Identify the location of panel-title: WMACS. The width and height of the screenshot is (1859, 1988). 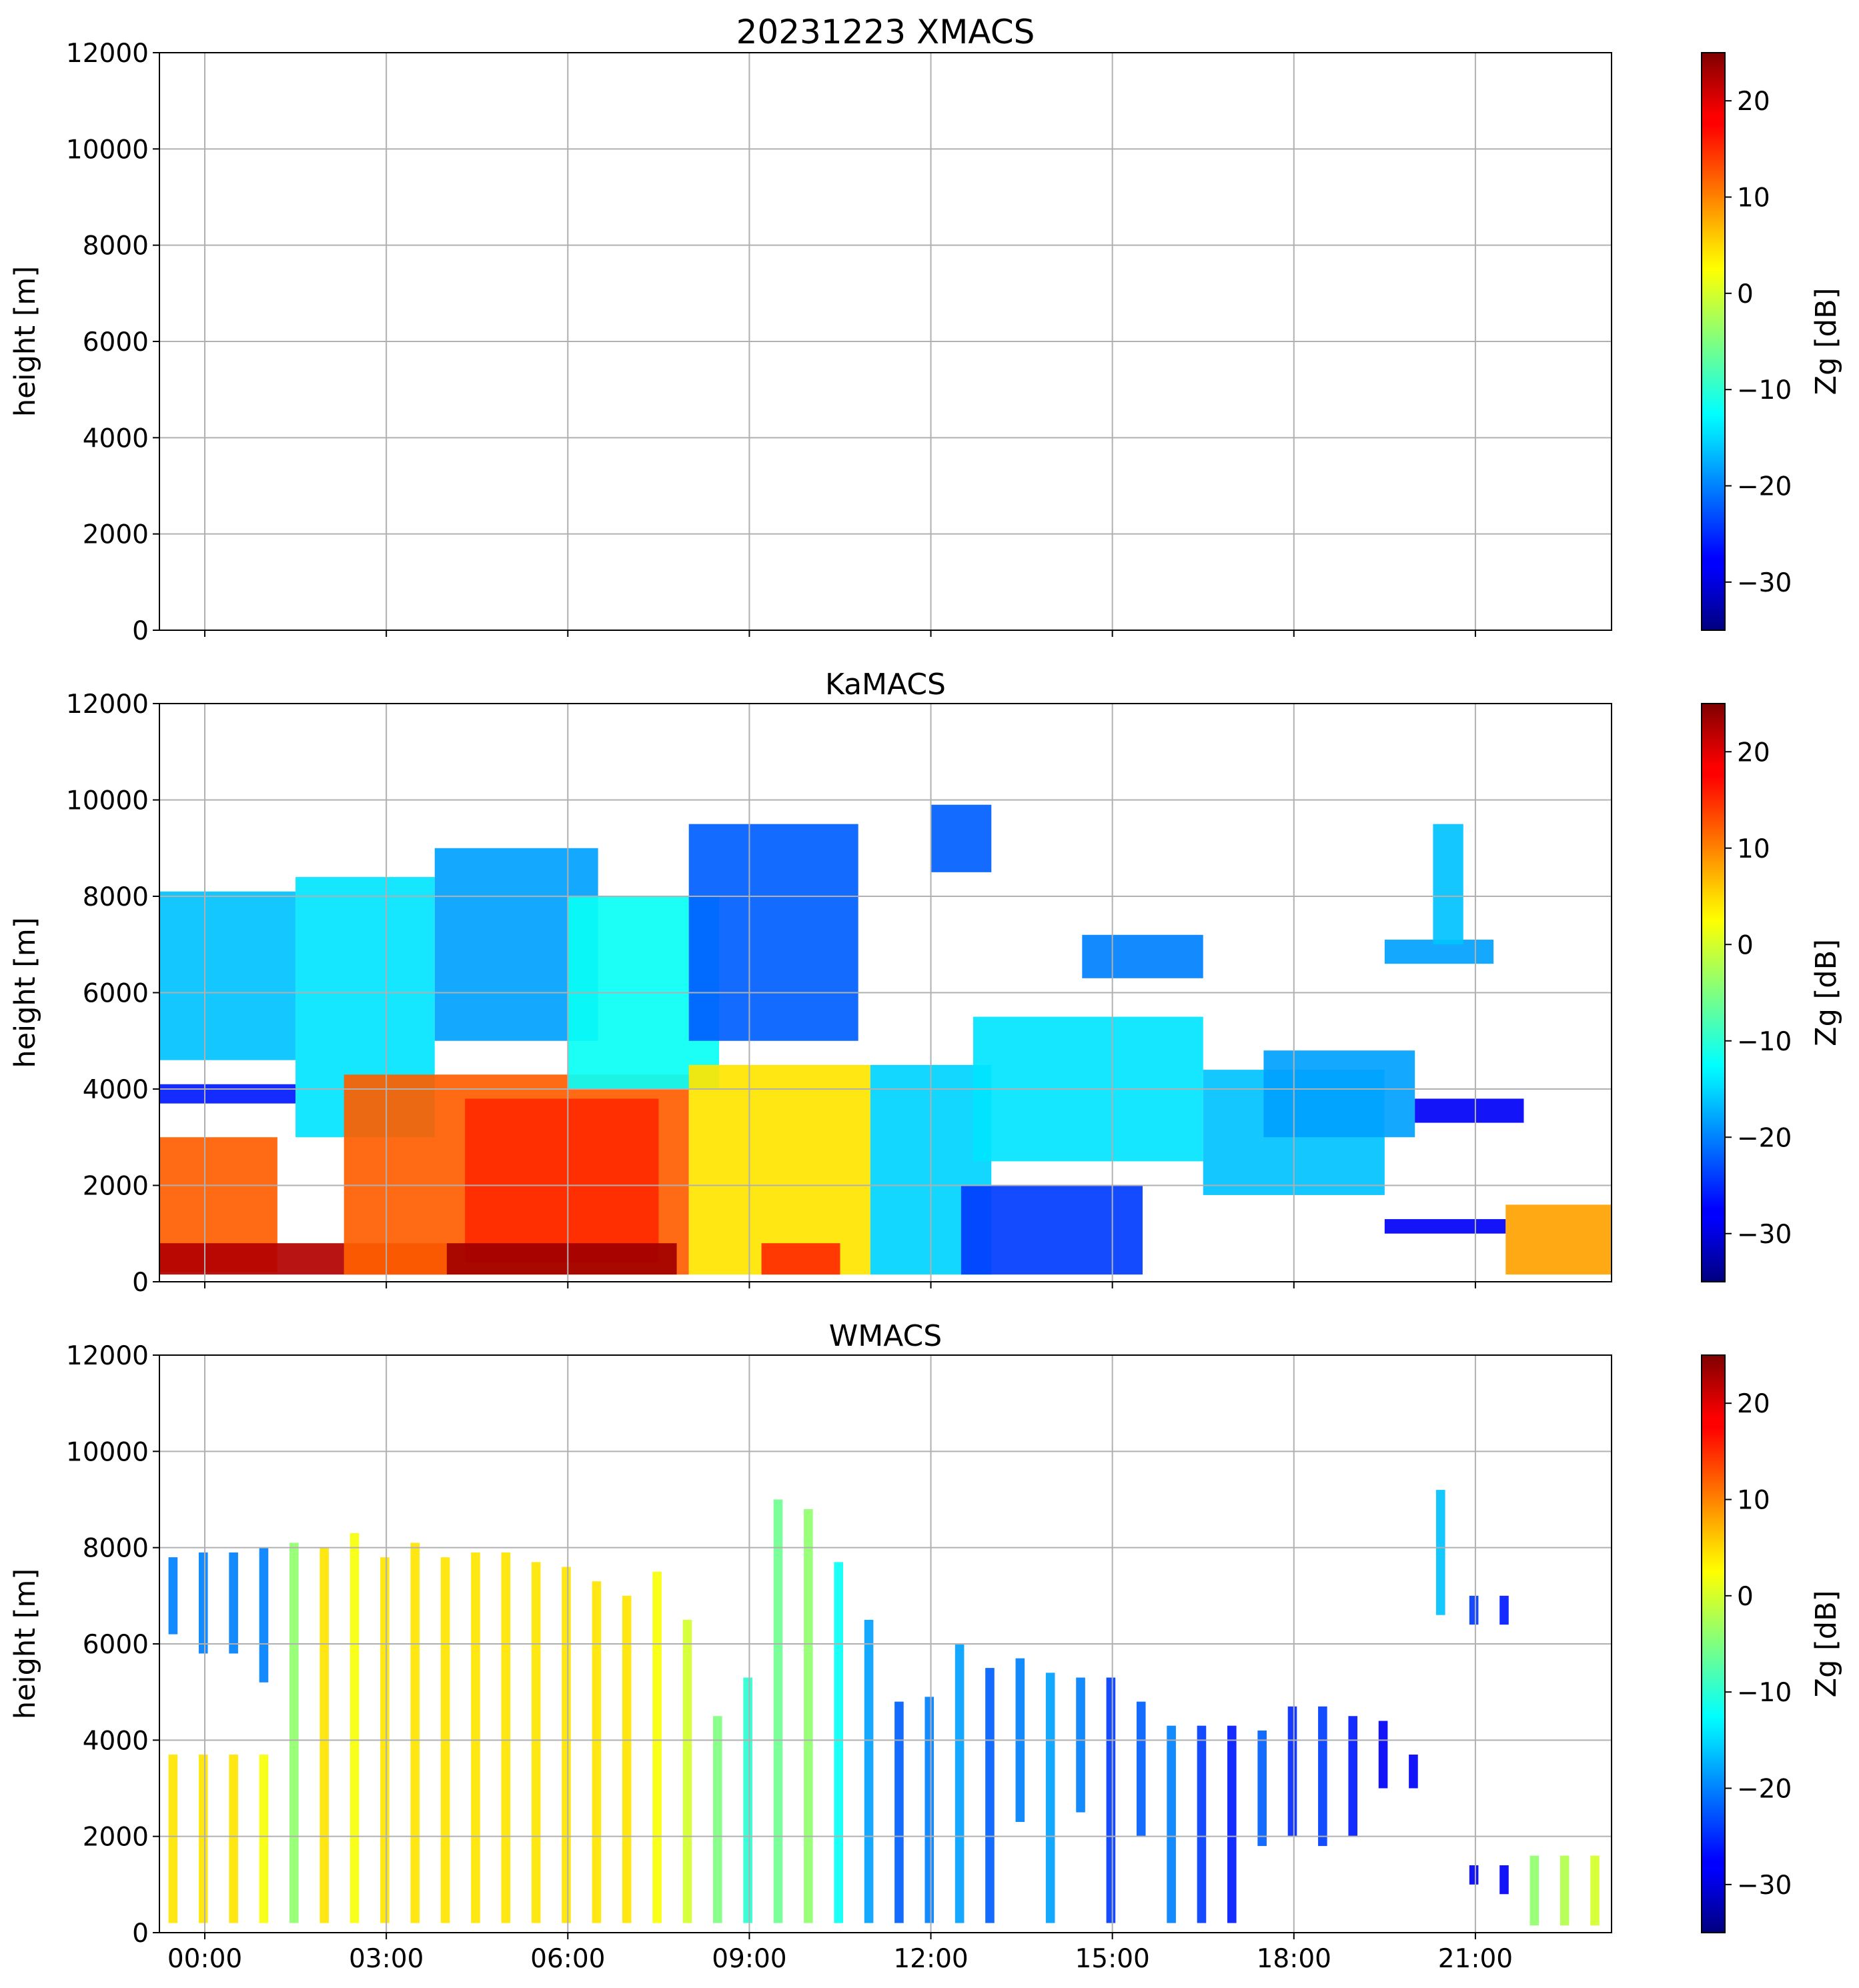
(885, 1336).